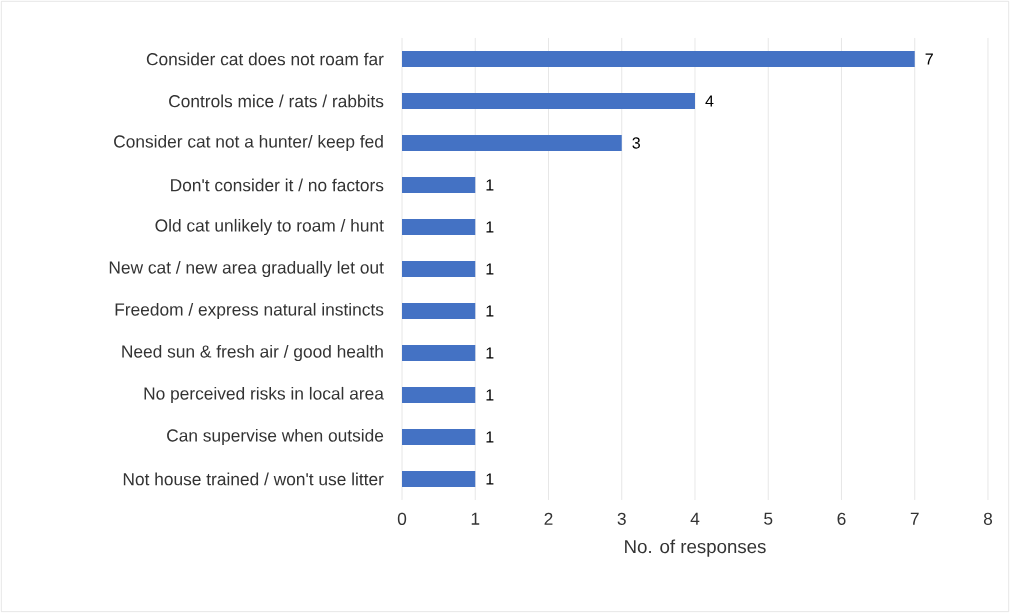 This screenshot has height=613, width=1010. I want to click on x-tick-label: 7, so click(914, 518).